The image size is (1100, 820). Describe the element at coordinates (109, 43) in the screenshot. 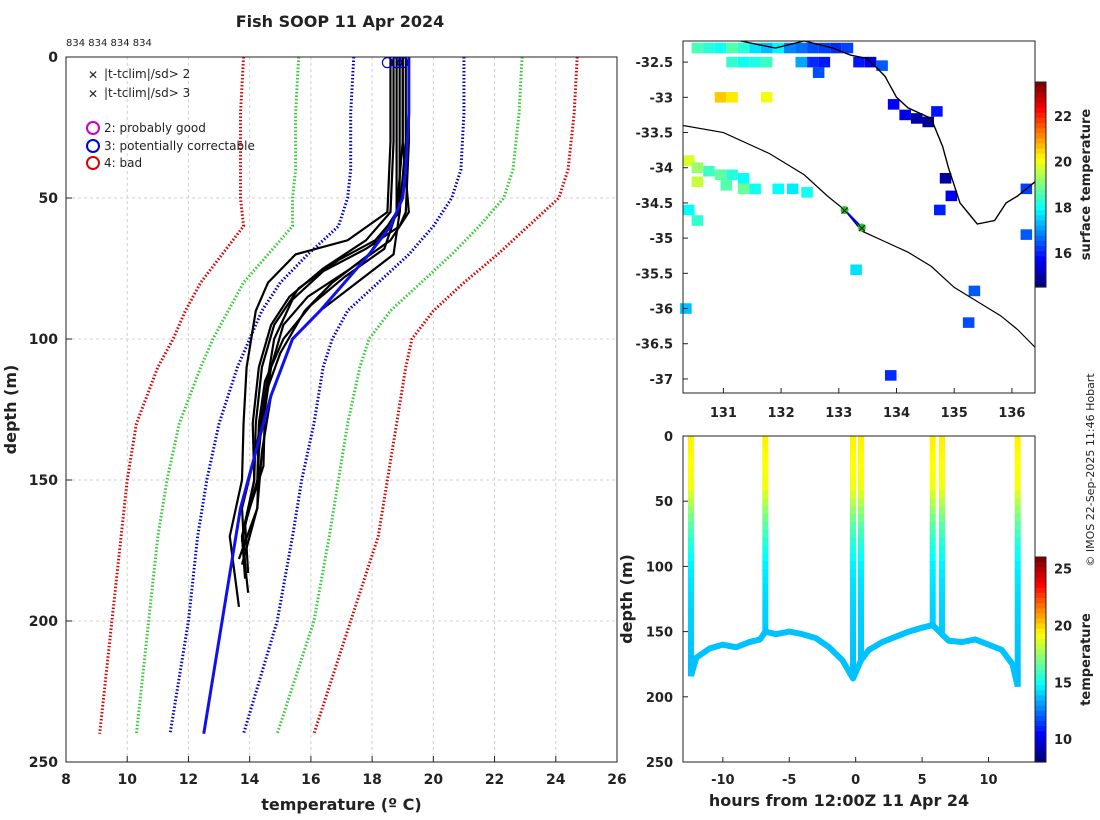

I see `profile-ids: 834 834 834 834` at that location.